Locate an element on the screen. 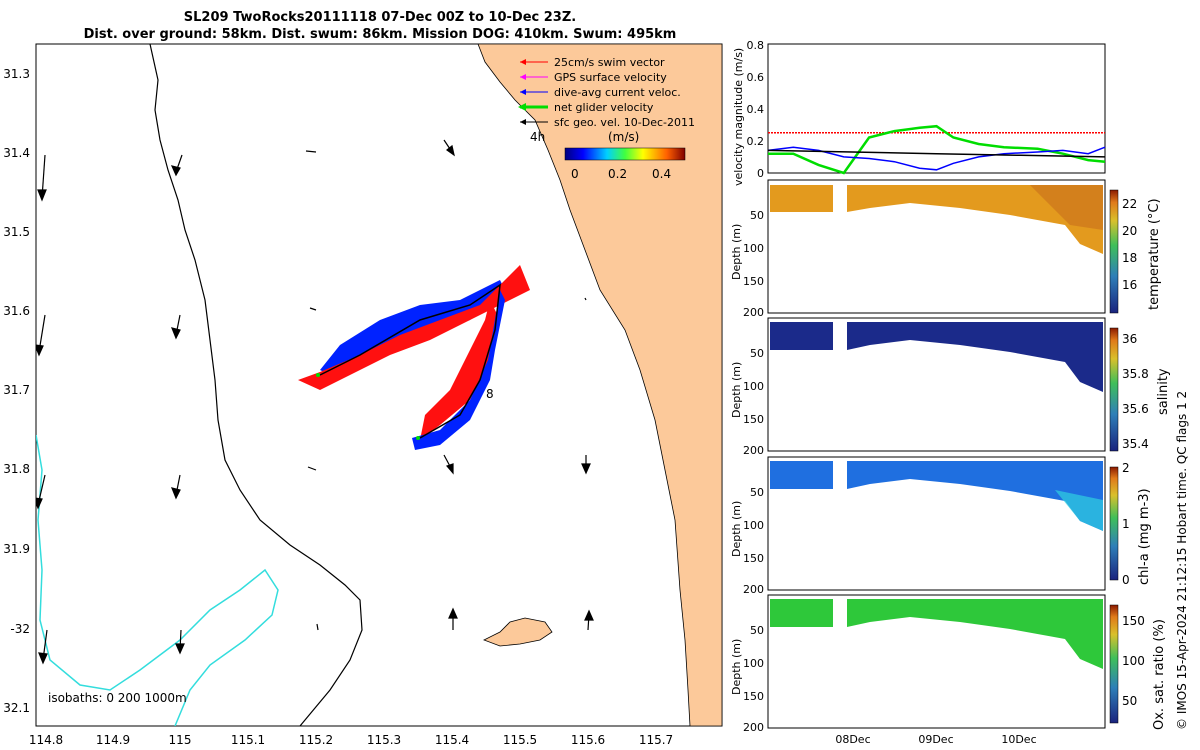  map-x-tick: 115.1 is located at coordinates (248, 740).